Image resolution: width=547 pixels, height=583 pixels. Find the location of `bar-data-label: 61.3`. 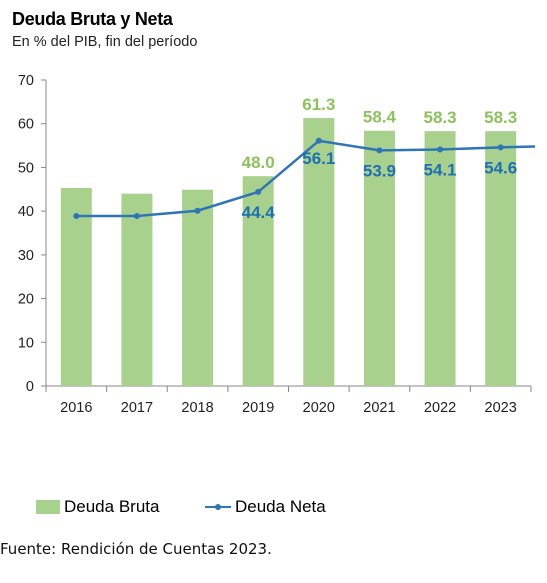

bar-data-label: 61.3 is located at coordinates (318, 104).